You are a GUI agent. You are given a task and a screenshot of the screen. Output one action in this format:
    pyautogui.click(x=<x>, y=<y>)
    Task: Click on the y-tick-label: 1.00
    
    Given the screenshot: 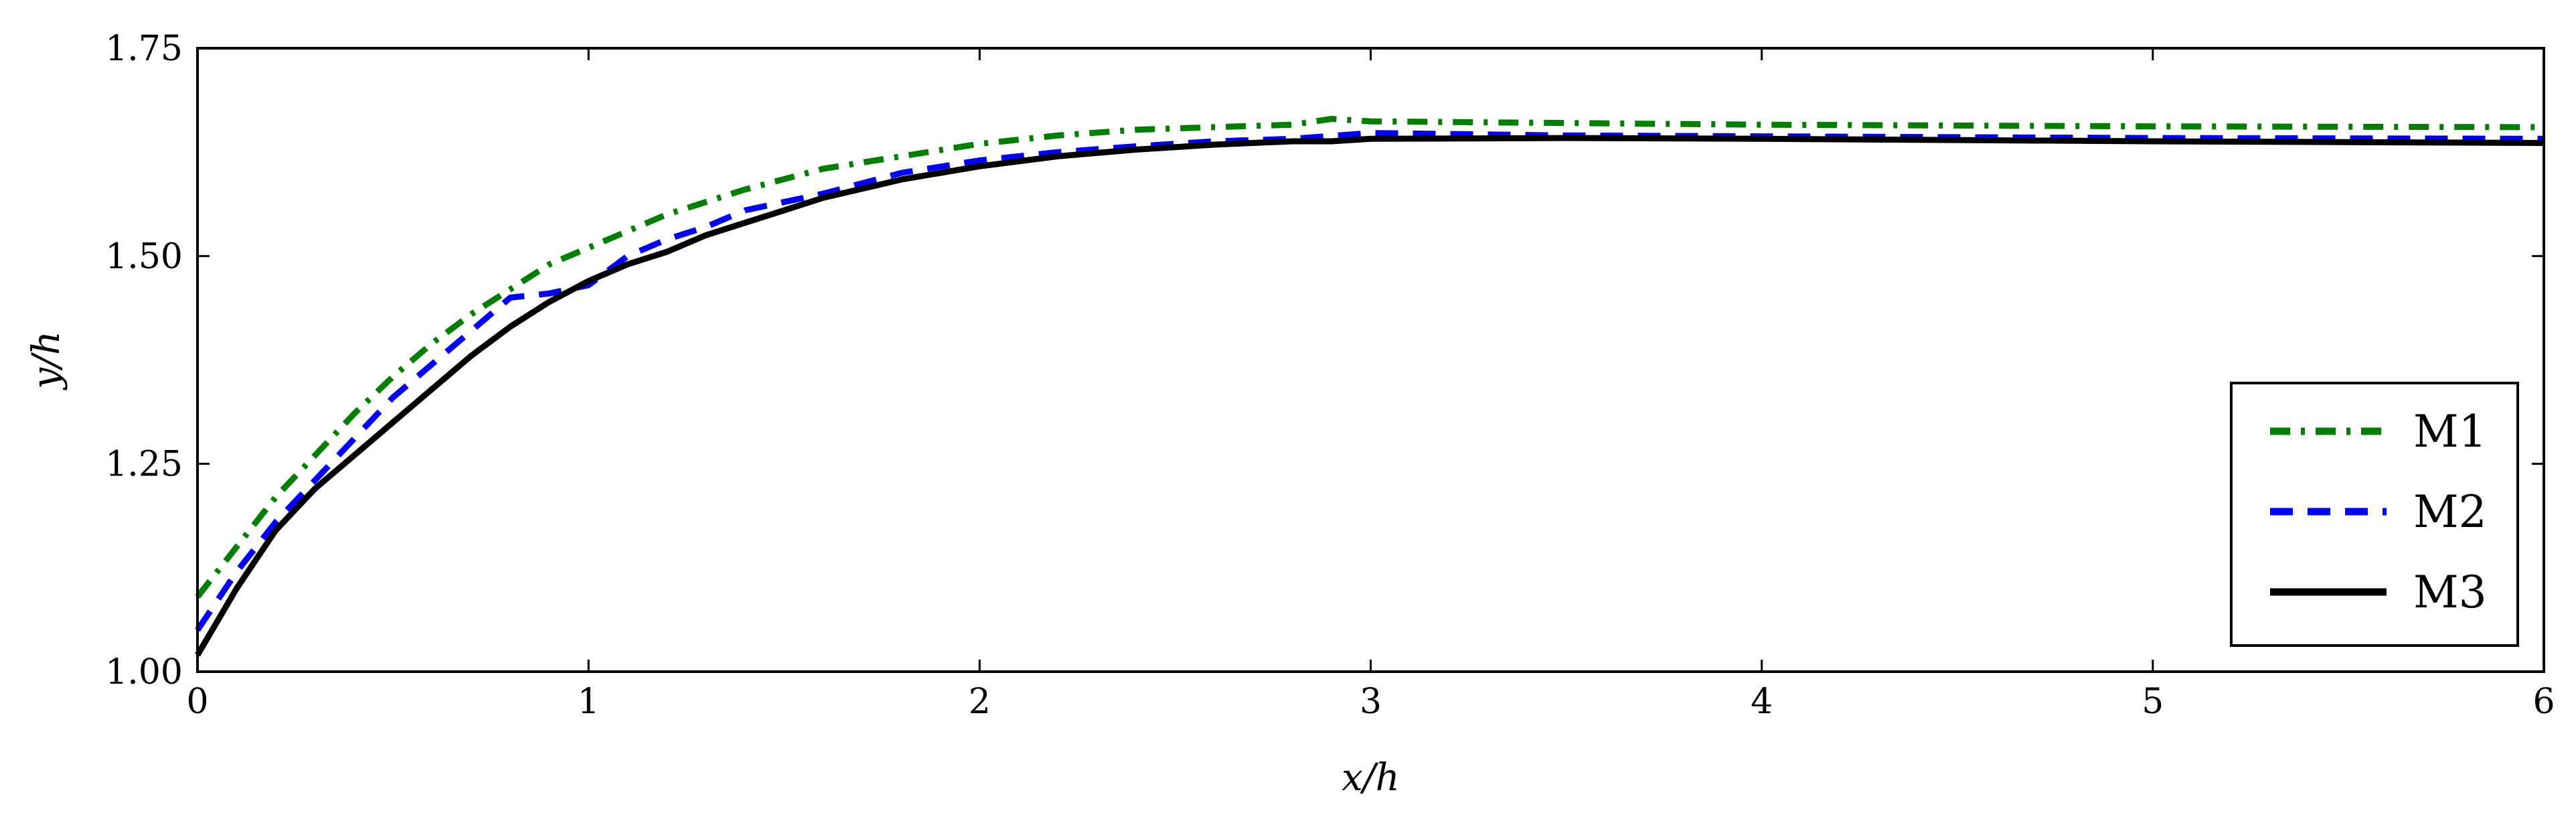 What is the action you would take?
    pyautogui.click(x=144, y=672)
    